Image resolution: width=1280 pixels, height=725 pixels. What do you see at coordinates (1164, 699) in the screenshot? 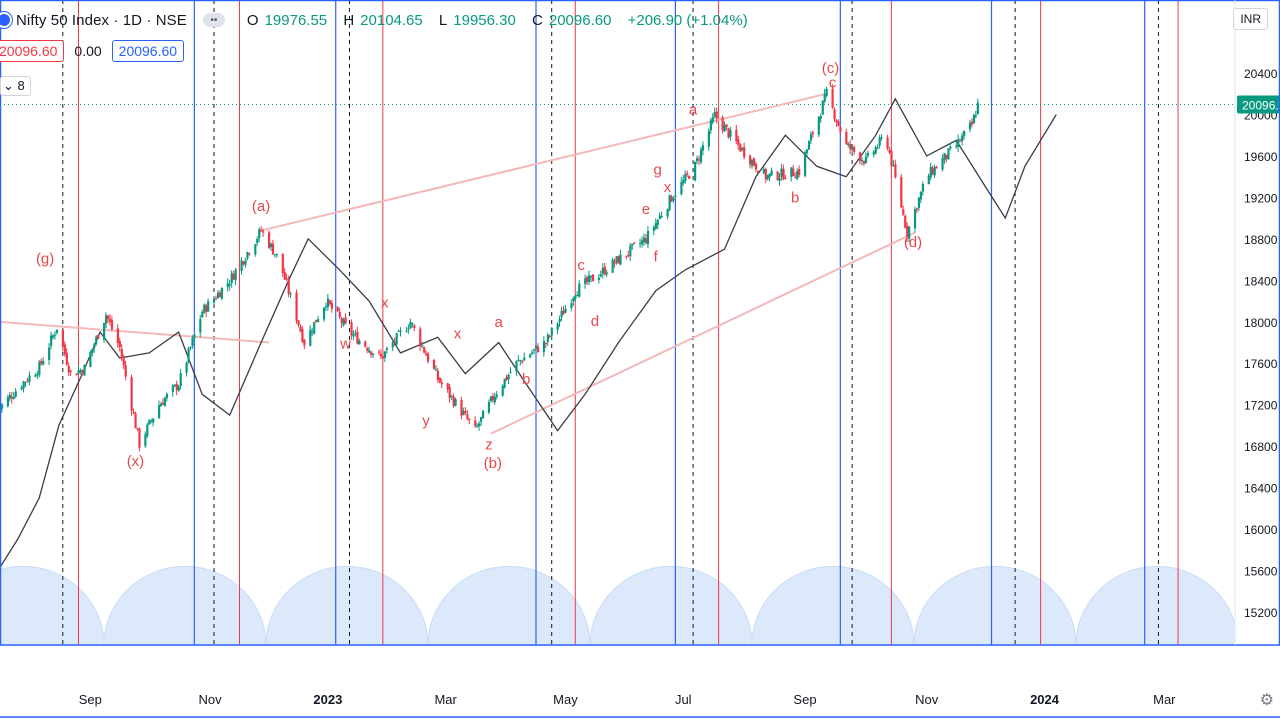
I see `x-tick-label: Mar` at bounding box center [1164, 699].